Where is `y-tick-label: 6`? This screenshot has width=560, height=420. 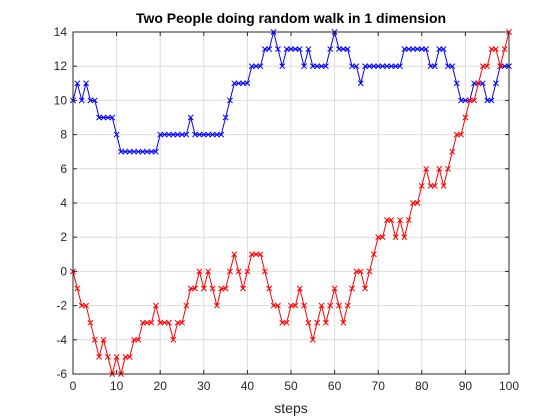
y-tick-label: 6 is located at coordinates (63, 169).